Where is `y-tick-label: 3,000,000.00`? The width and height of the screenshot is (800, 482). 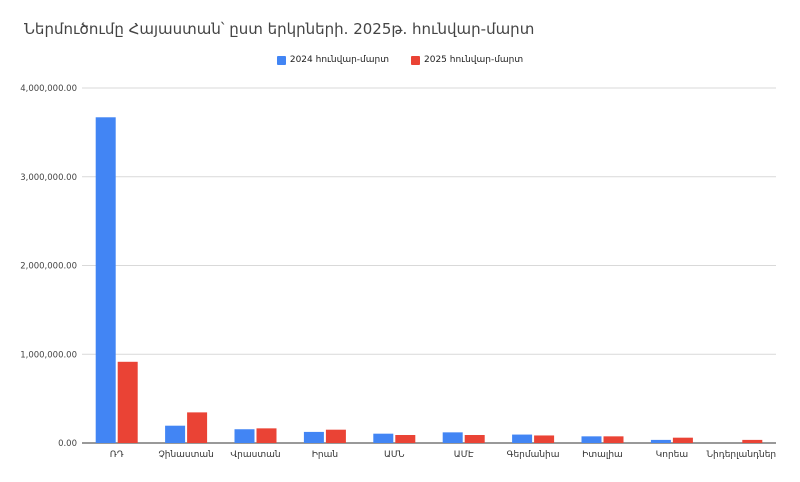
y-tick-label: 3,000,000.00 is located at coordinates (48, 178).